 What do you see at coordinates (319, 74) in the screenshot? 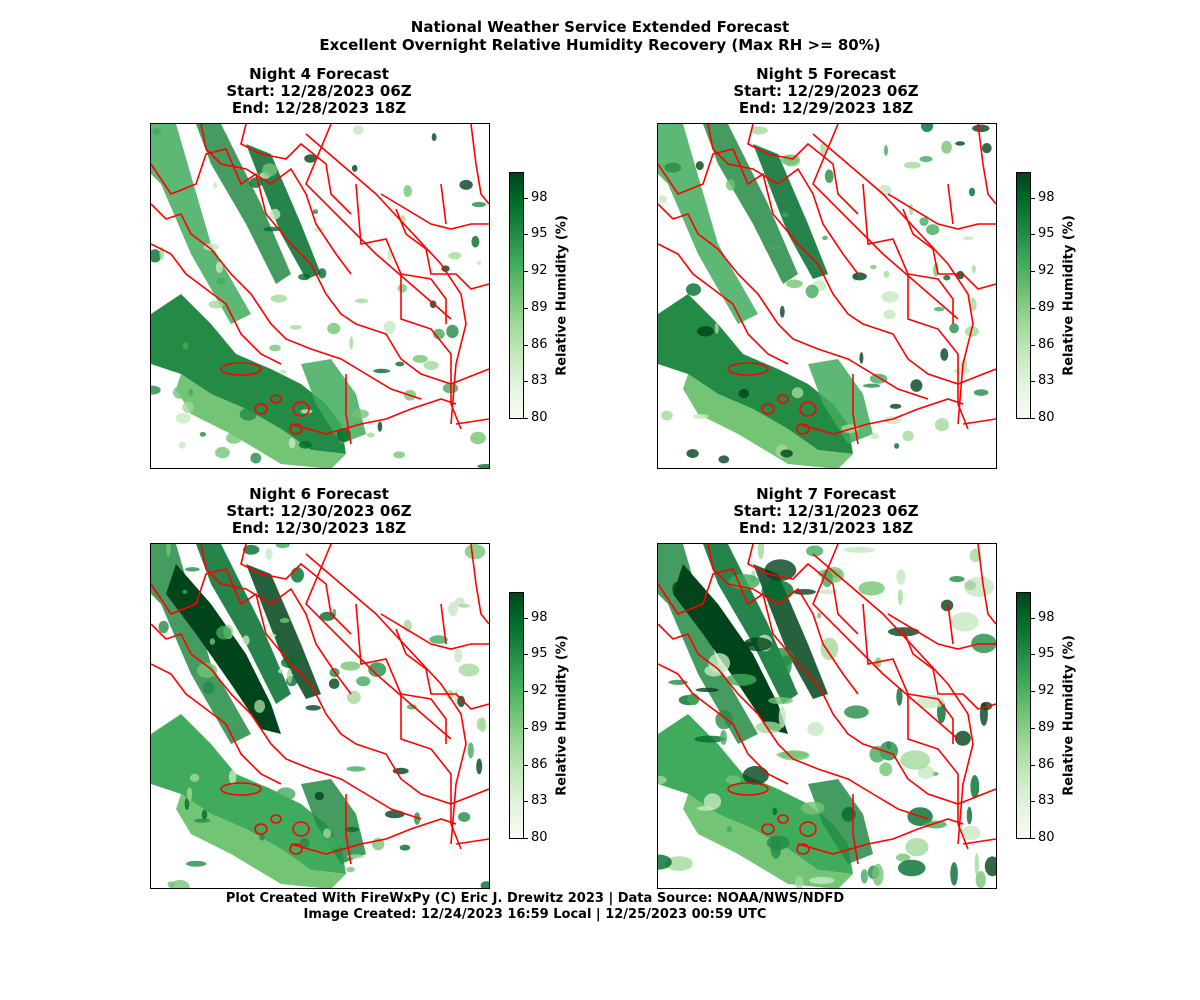
I see `panel-1-night: Night 4 Forecast` at bounding box center [319, 74].